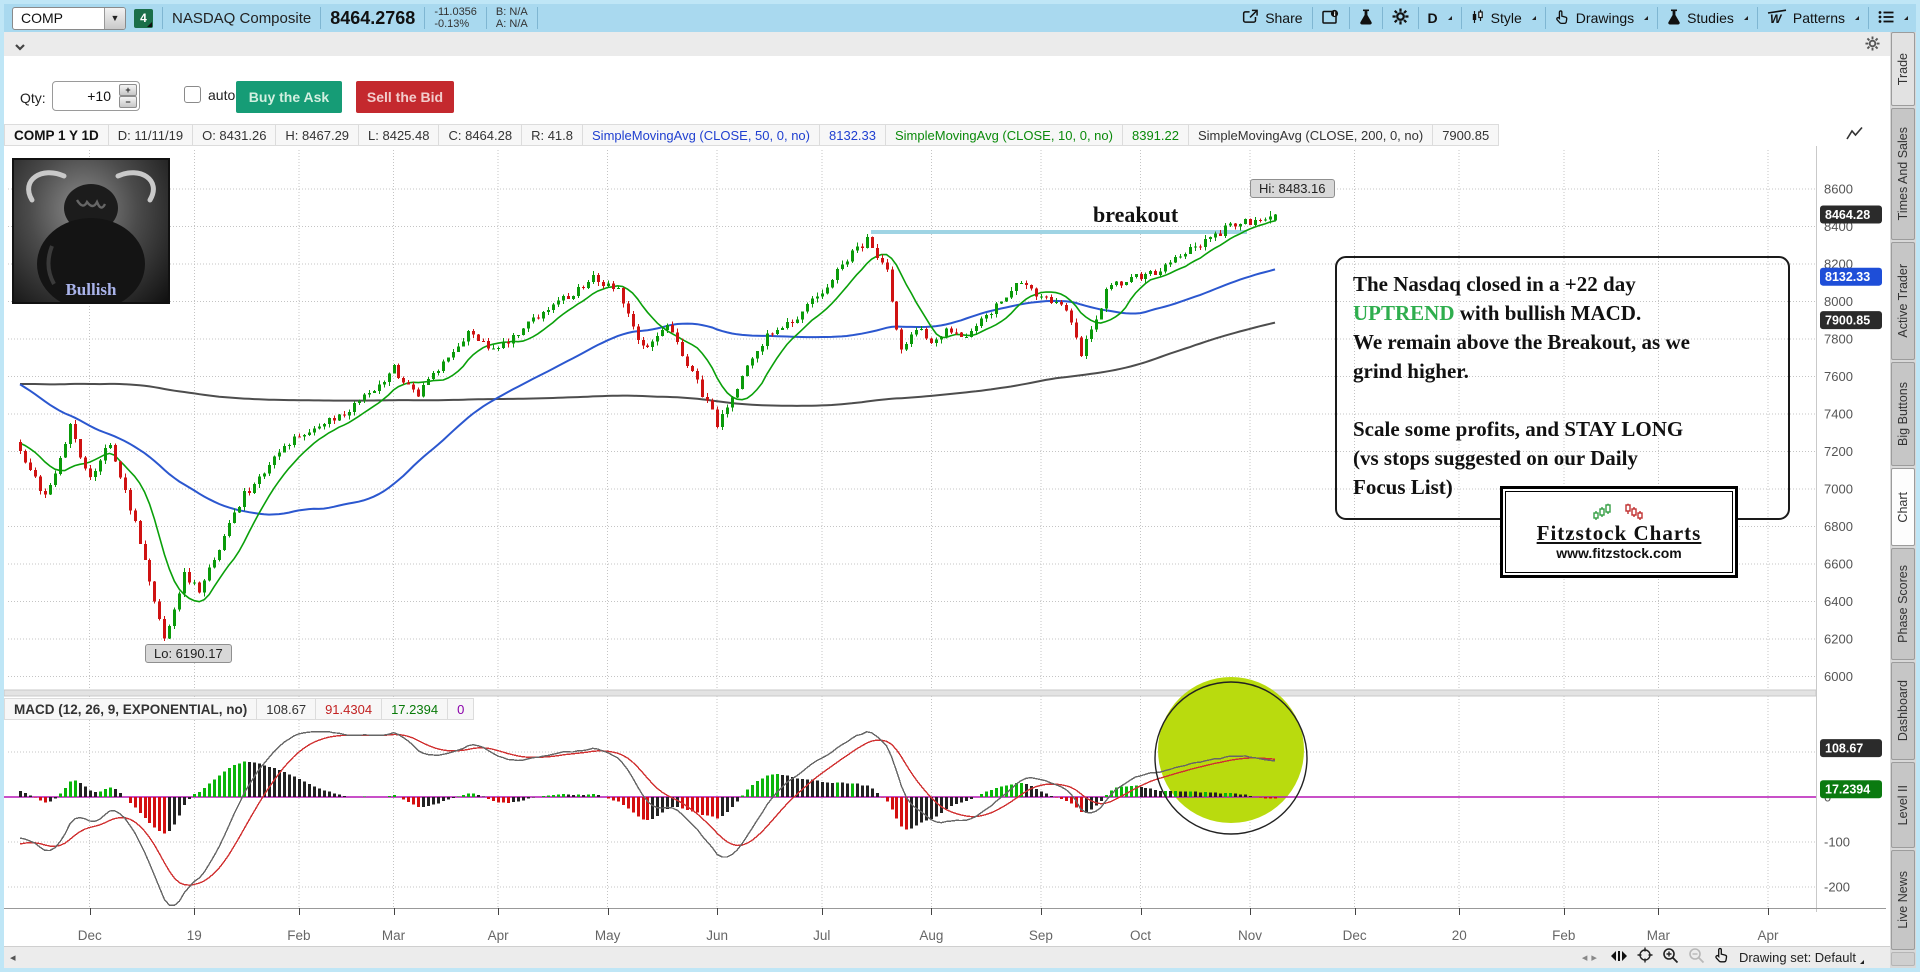 Image resolution: width=1920 pixels, height=972 pixels. What do you see at coordinates (143, 18) in the screenshot?
I see `link-badge: 4` at bounding box center [143, 18].